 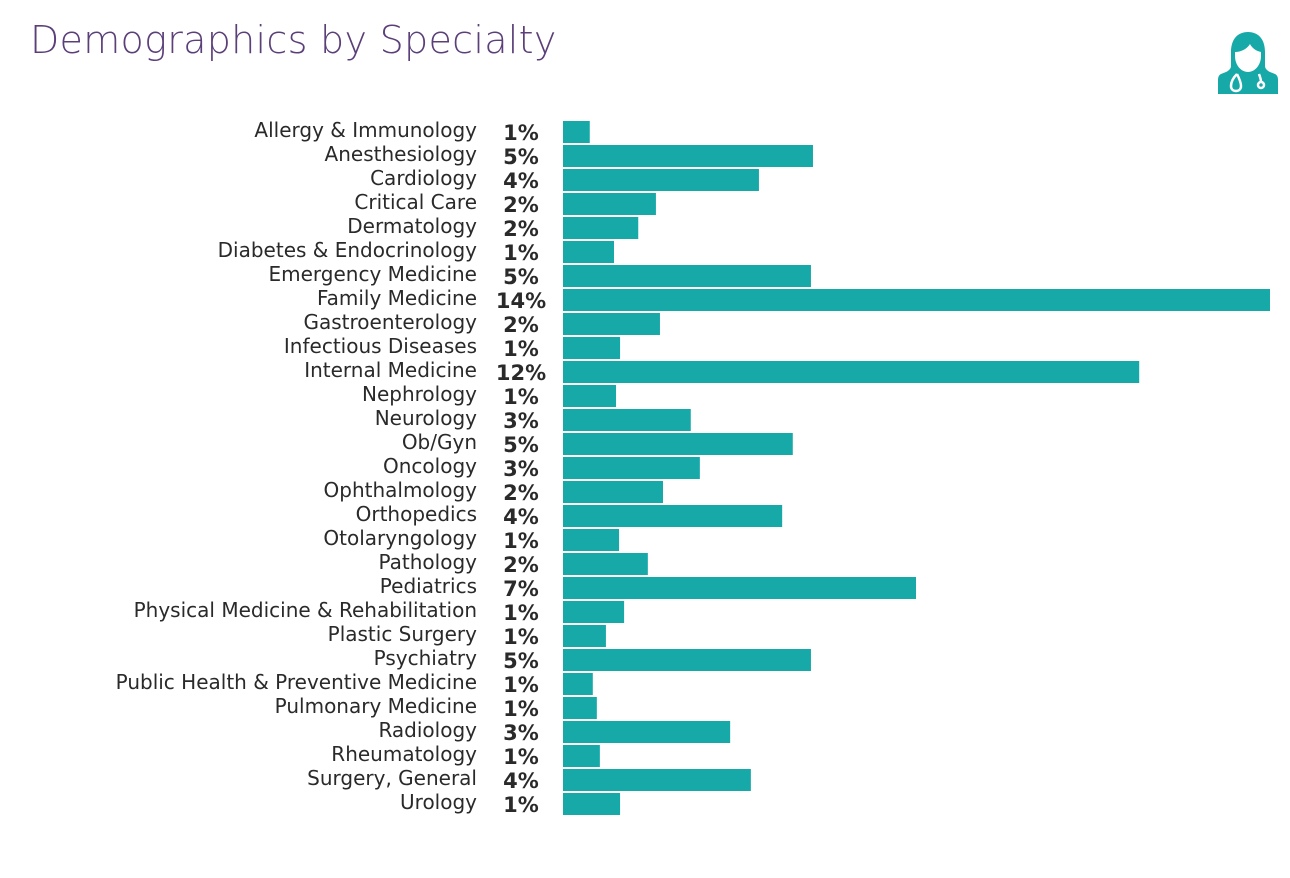 I want to click on category-label: Neurology, so click(x=426, y=418).